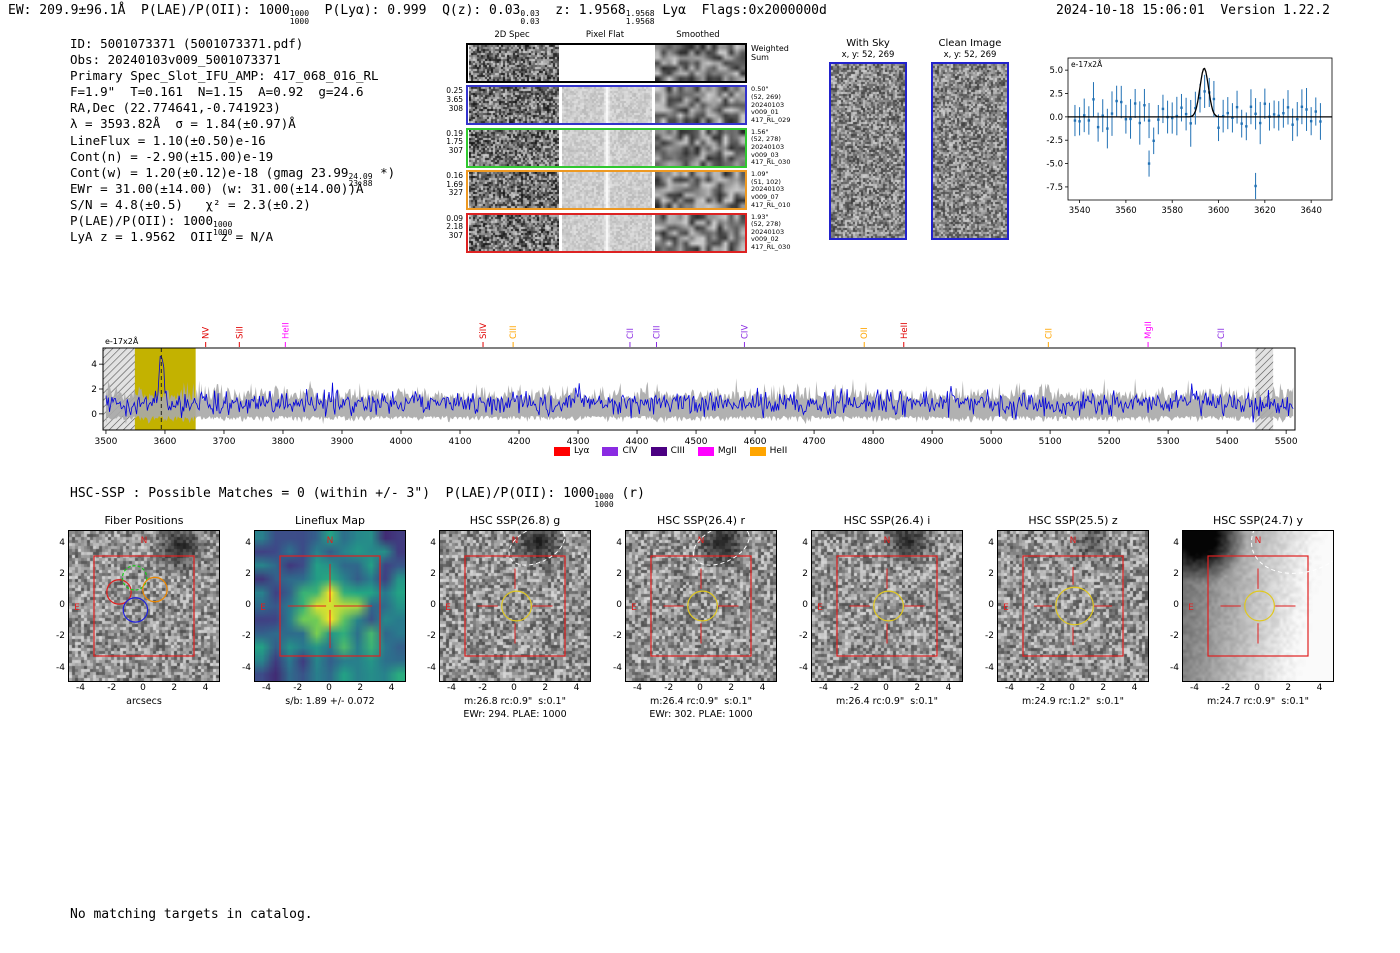 This screenshot has height=953, width=1400. Describe the element at coordinates (699, 389) in the screenshot. I see `spectrum-line` at that location.